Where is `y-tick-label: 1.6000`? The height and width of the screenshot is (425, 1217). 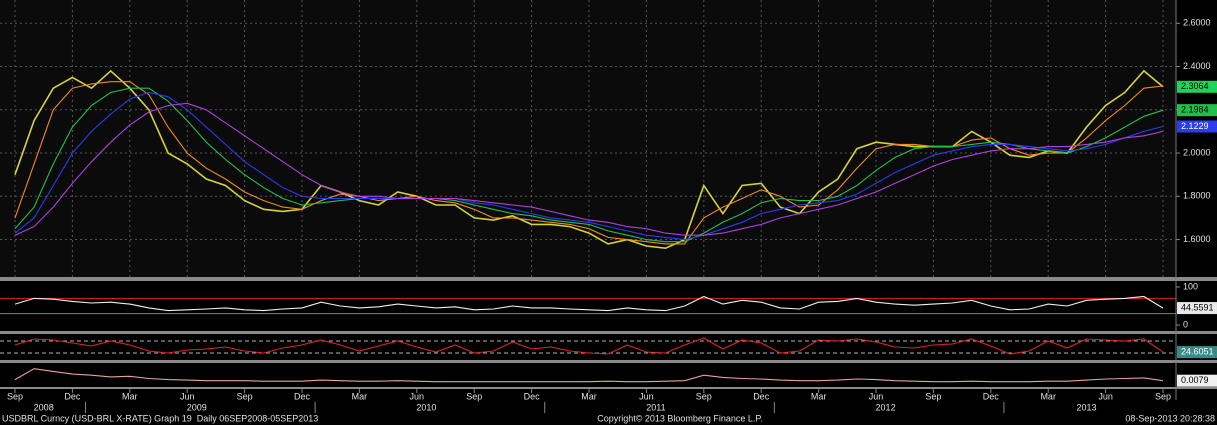 y-tick-label: 1.6000 is located at coordinates (1197, 239).